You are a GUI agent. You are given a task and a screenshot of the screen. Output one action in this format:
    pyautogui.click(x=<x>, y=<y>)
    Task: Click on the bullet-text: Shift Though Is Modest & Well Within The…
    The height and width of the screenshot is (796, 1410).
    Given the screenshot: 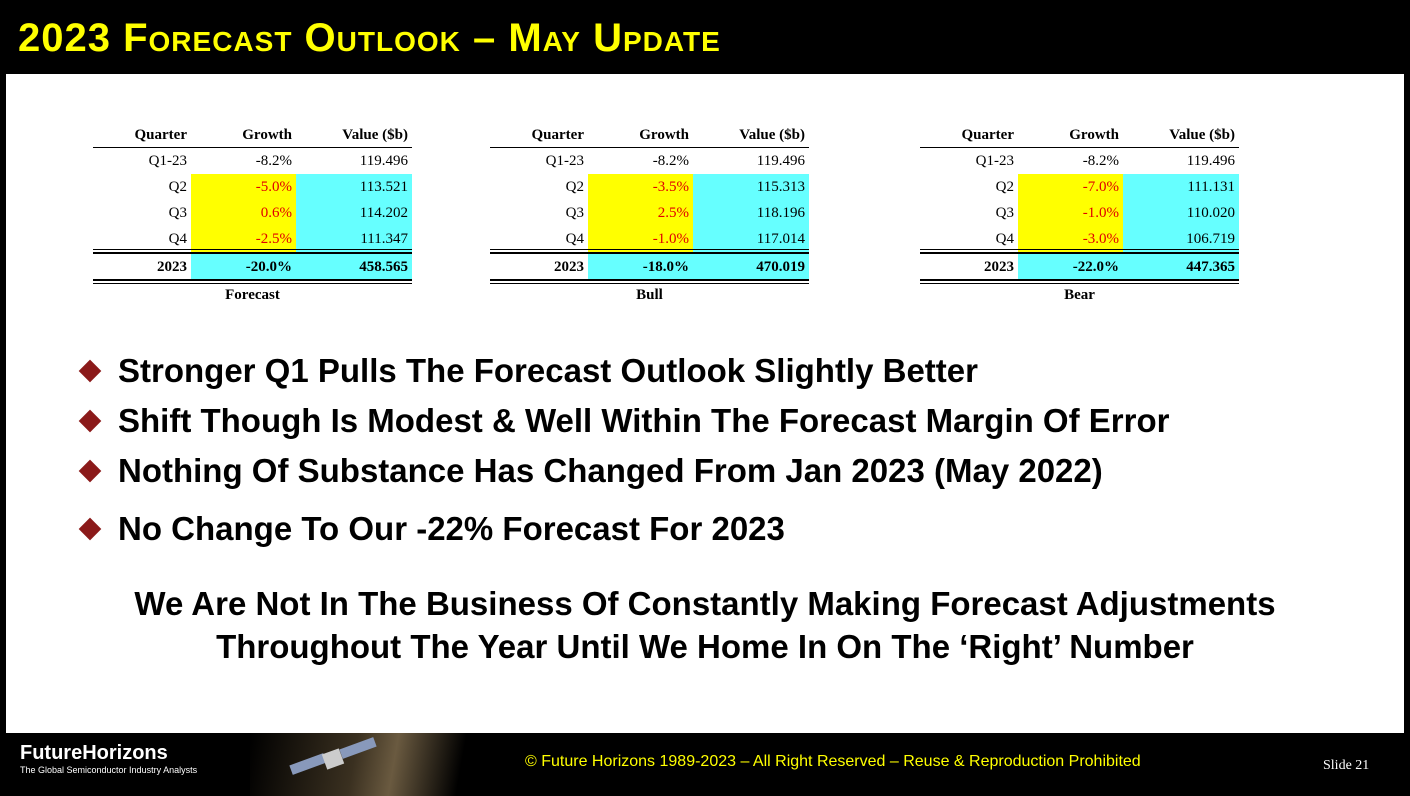 What is the action you would take?
    pyautogui.click(x=644, y=420)
    